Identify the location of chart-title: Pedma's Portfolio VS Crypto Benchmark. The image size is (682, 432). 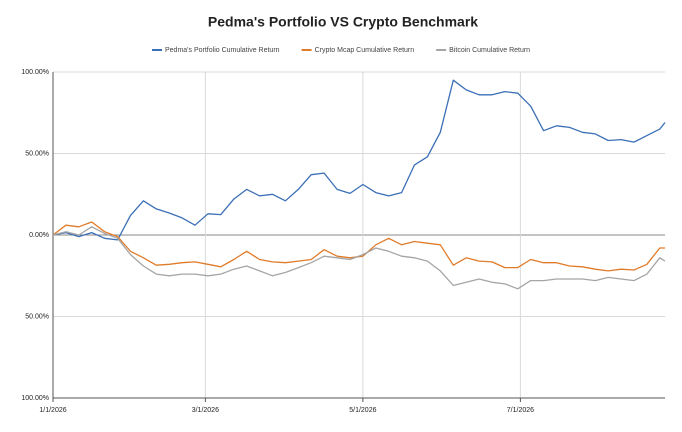
(343, 22).